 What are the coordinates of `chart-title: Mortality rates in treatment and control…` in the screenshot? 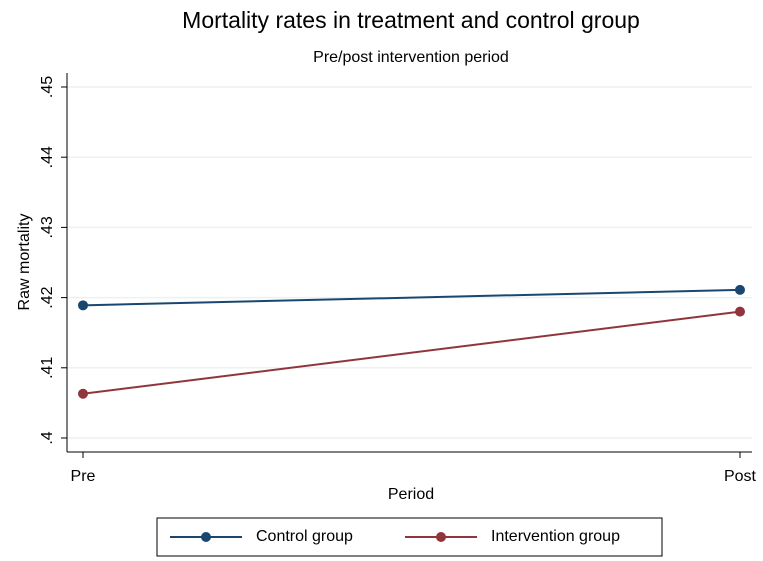 It's located at (411, 20).